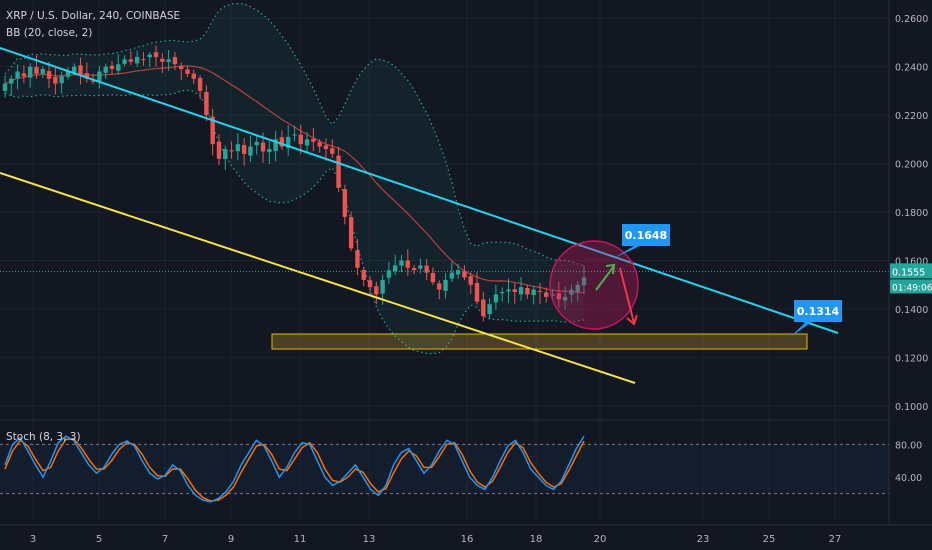 Image resolution: width=932 pixels, height=550 pixels. Describe the element at coordinates (911, 286) in the screenshot. I see `countdown-badge` at that location.